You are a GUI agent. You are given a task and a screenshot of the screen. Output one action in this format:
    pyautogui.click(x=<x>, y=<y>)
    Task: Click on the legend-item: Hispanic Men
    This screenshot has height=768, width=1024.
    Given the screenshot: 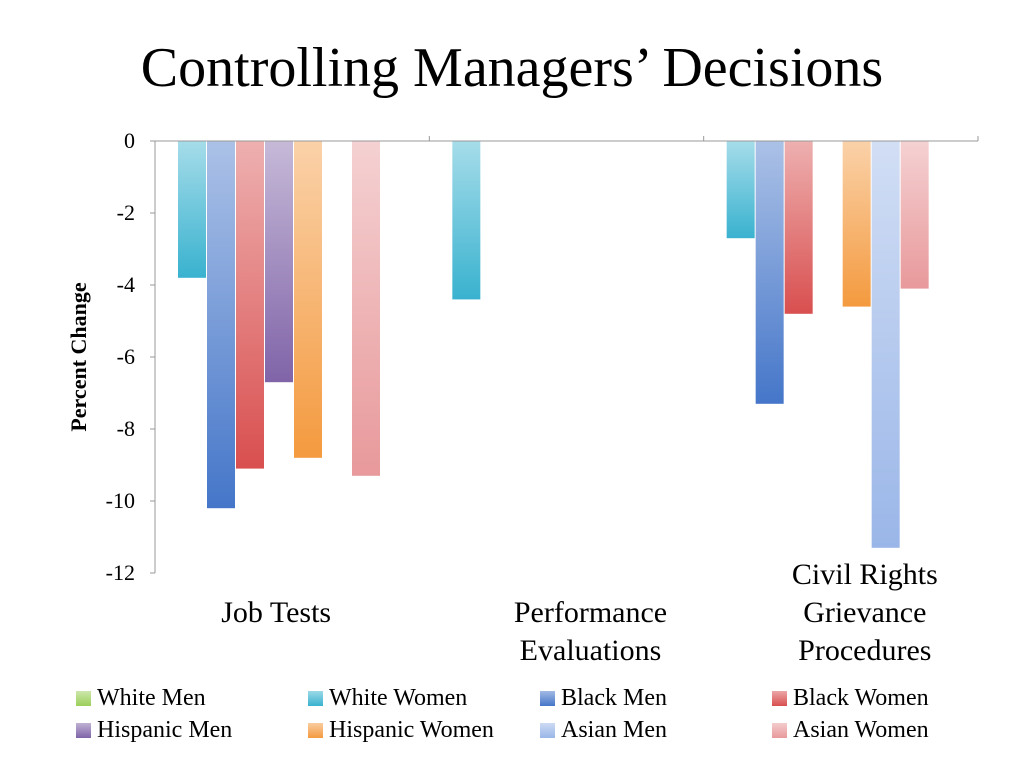 What is the action you would take?
    pyautogui.click(x=192, y=730)
    